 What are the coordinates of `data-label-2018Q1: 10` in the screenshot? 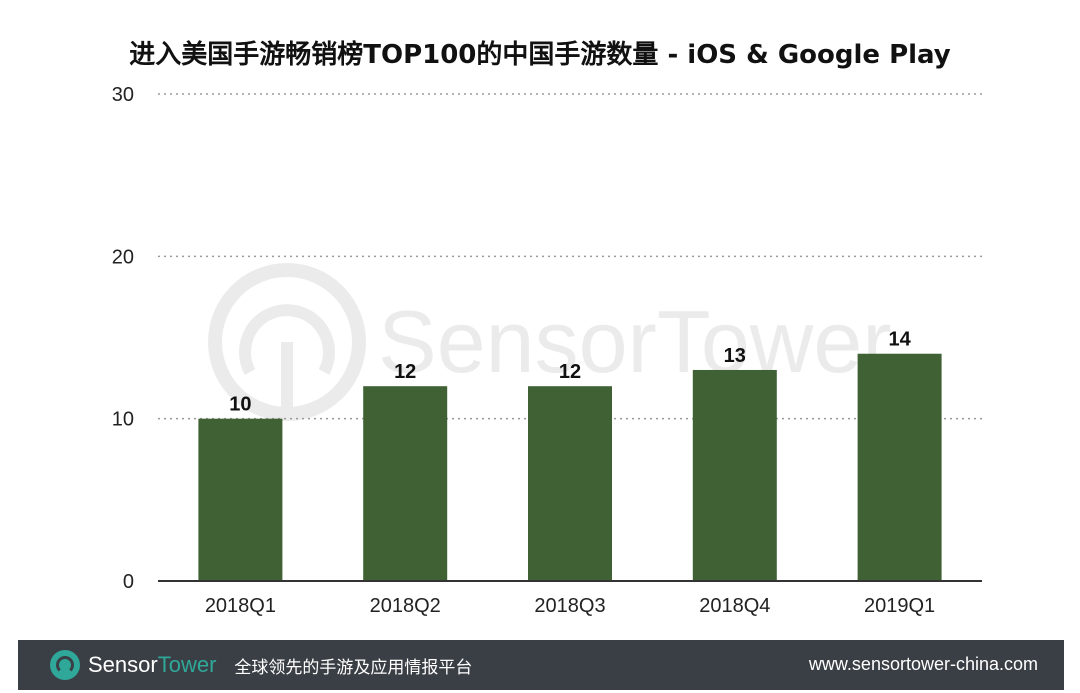 It's located at (240, 405).